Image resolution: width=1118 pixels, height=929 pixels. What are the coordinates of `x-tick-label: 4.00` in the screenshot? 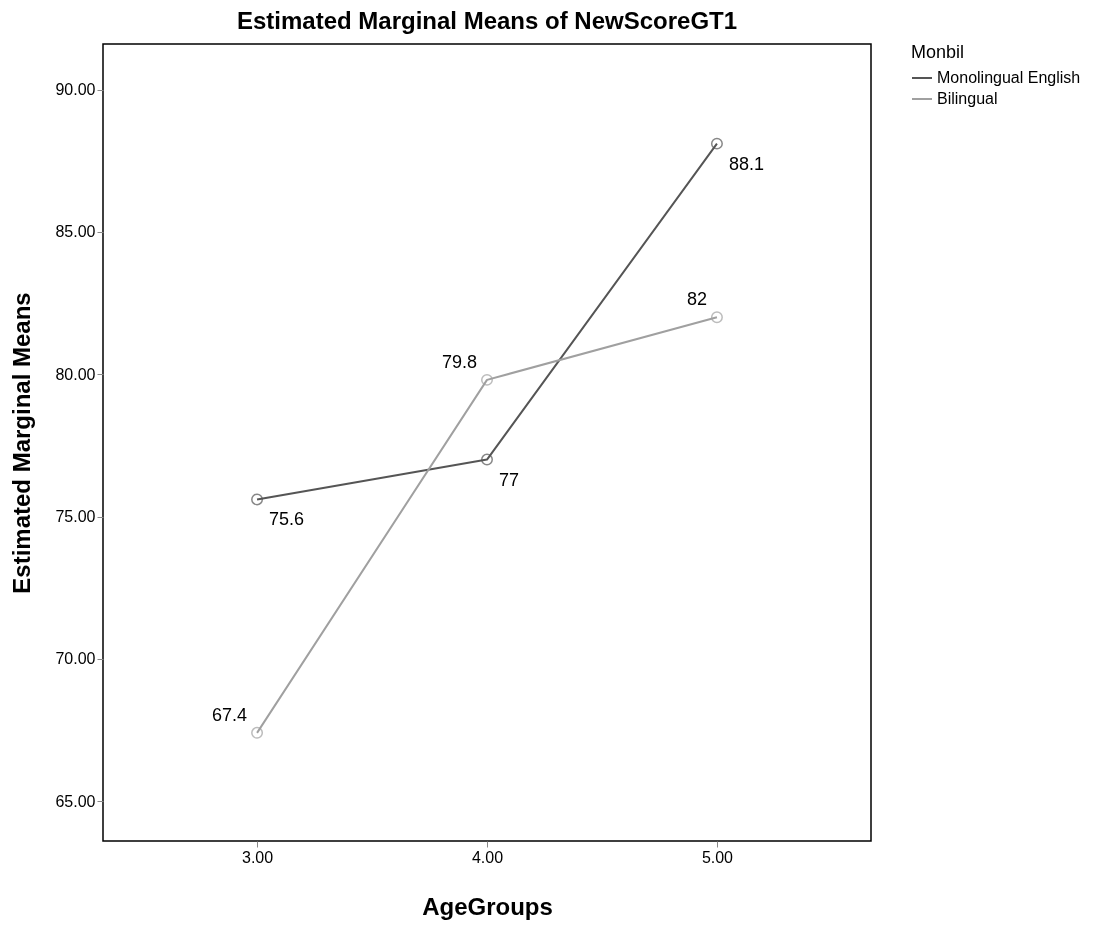 It's located at (487, 857).